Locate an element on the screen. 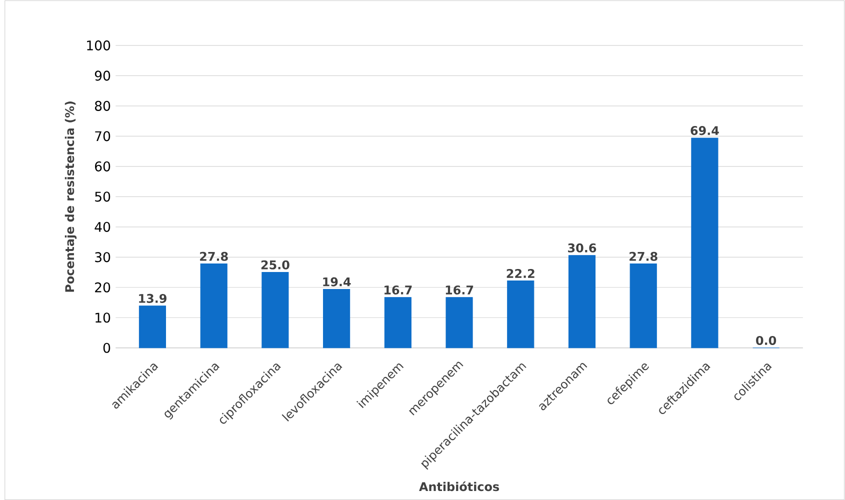  data-label: 13.9 is located at coordinates (152, 298).